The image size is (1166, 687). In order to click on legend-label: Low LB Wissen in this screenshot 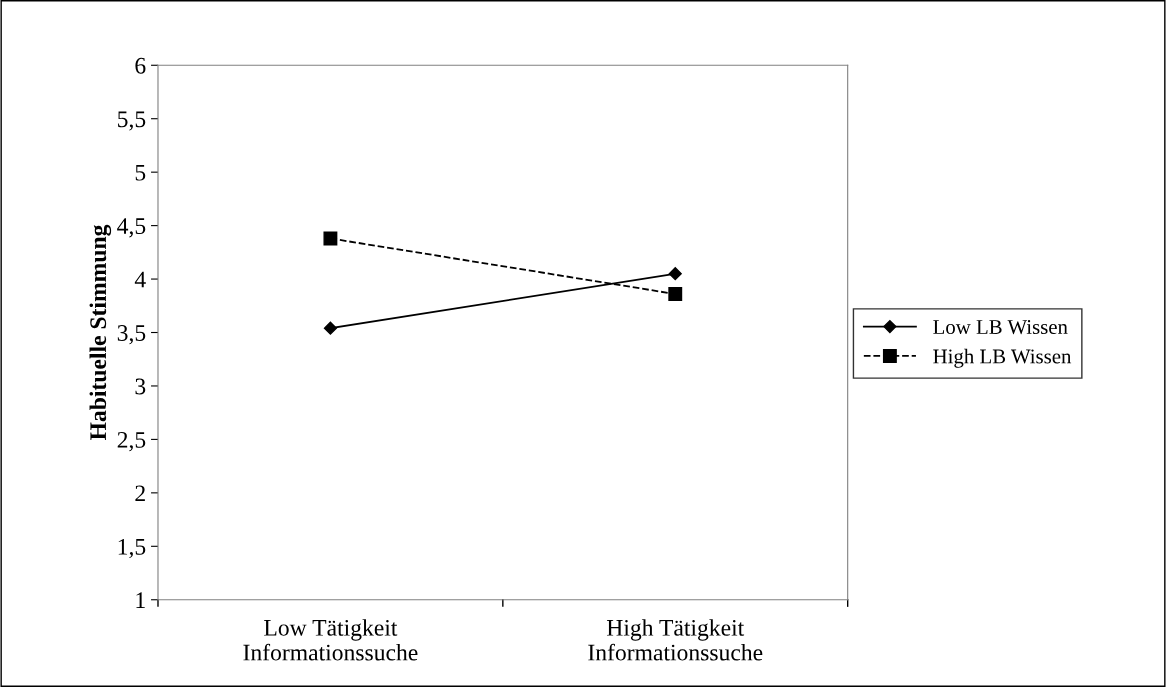, I will do `click(1000, 327)`.